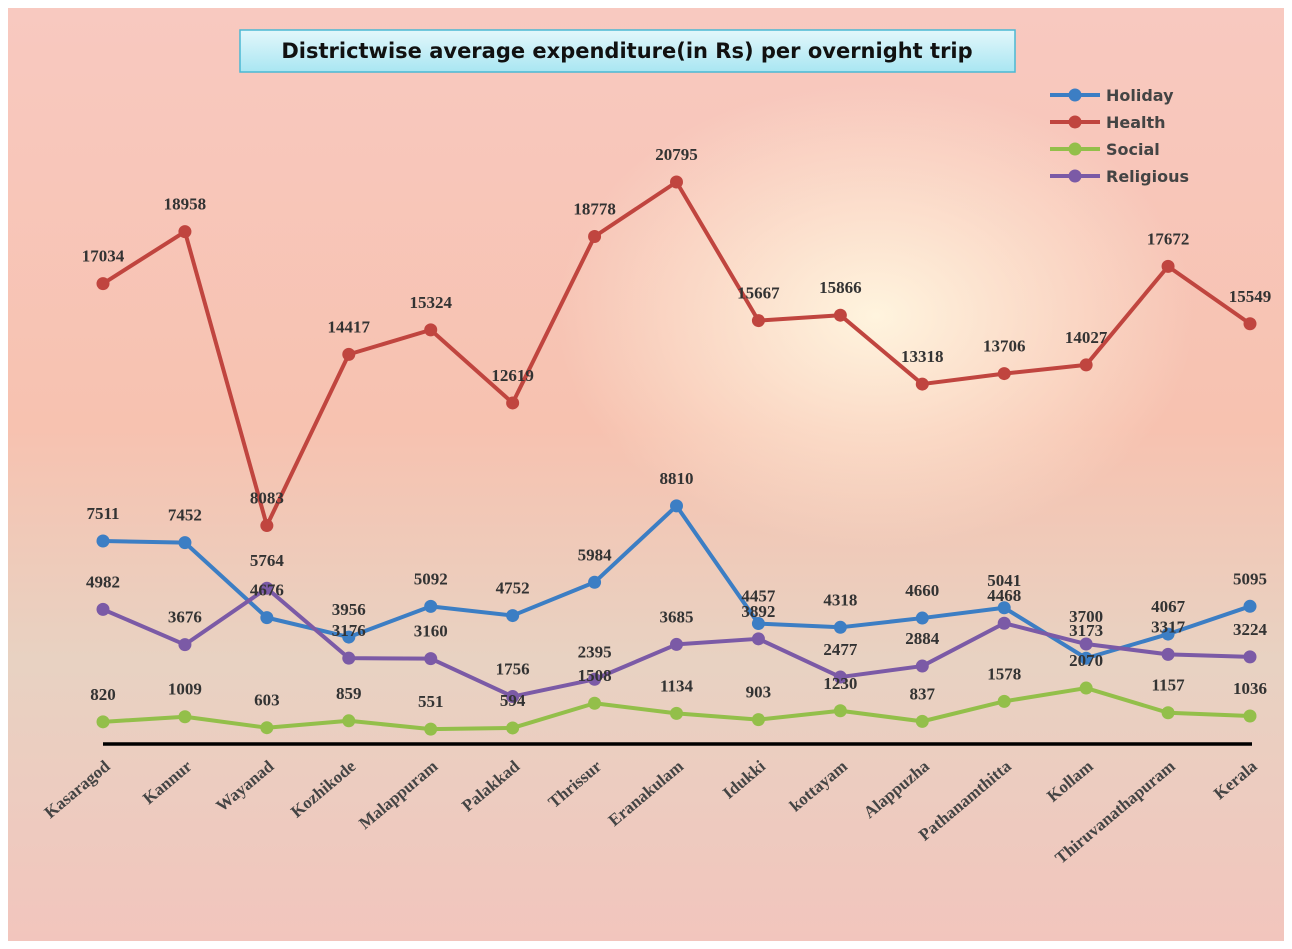 The image size is (1292, 949). I want to click on data-label: 14027, so click(1086, 337).